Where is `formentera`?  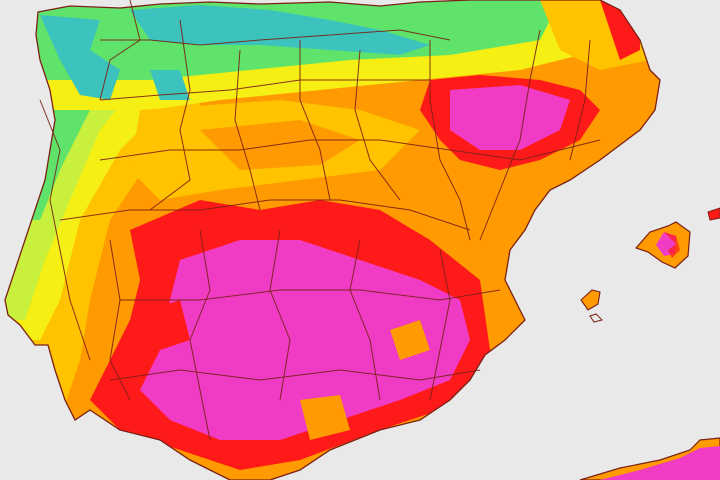
formentera is located at coordinates (596, 318).